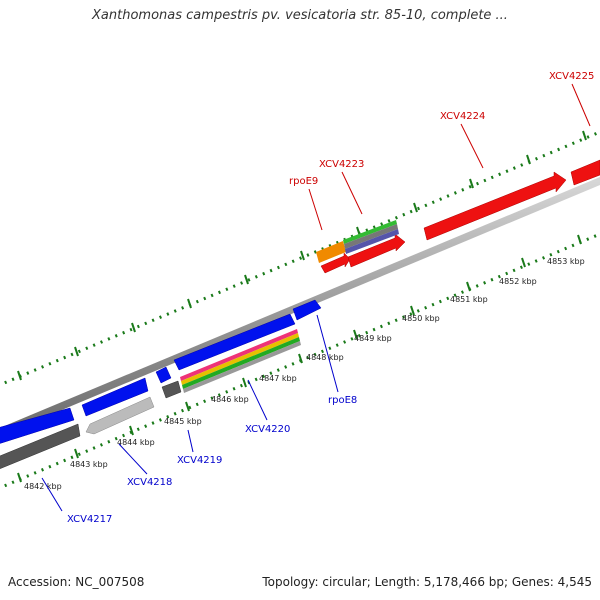 The width and height of the screenshot is (600, 600). I want to click on scale-label: 4843 kbp, so click(89, 464).